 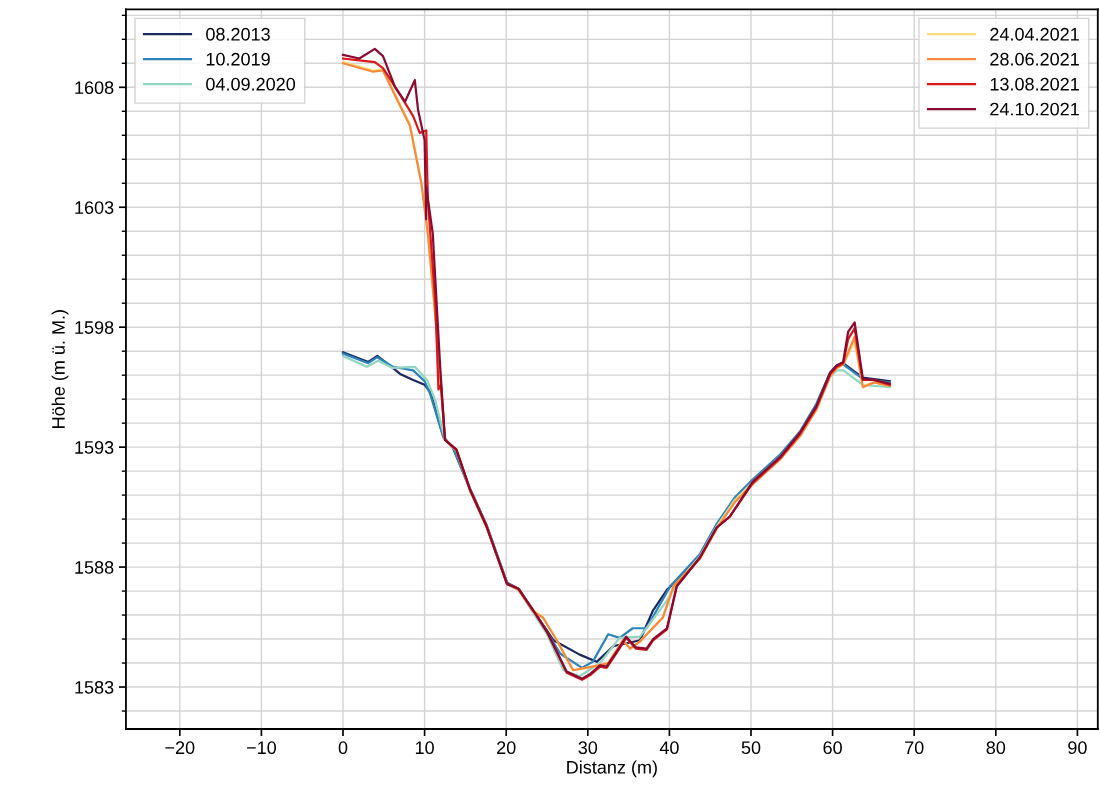 I want to click on x-tick-label: 50, so click(x=751, y=748).